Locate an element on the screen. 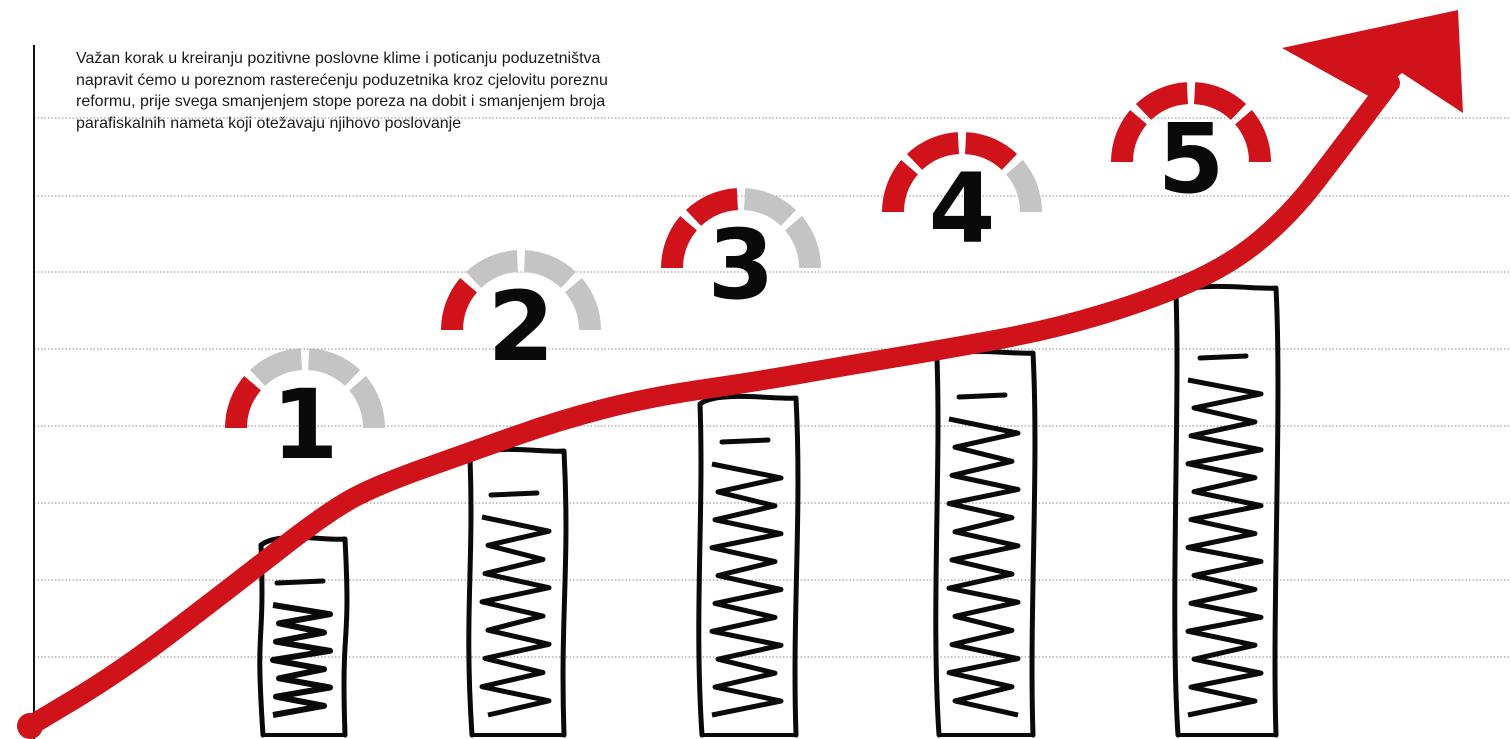 The height and width of the screenshot is (739, 1511). gauge-icon: 3 is located at coordinates (741, 254).